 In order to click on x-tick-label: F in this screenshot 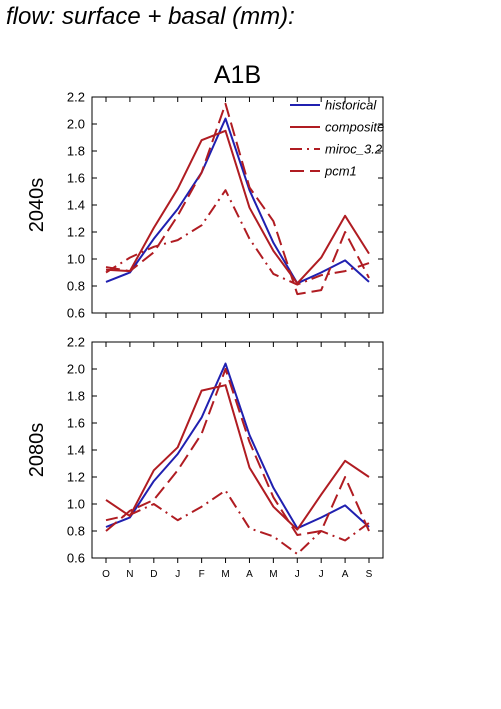, I will do `click(202, 574)`.